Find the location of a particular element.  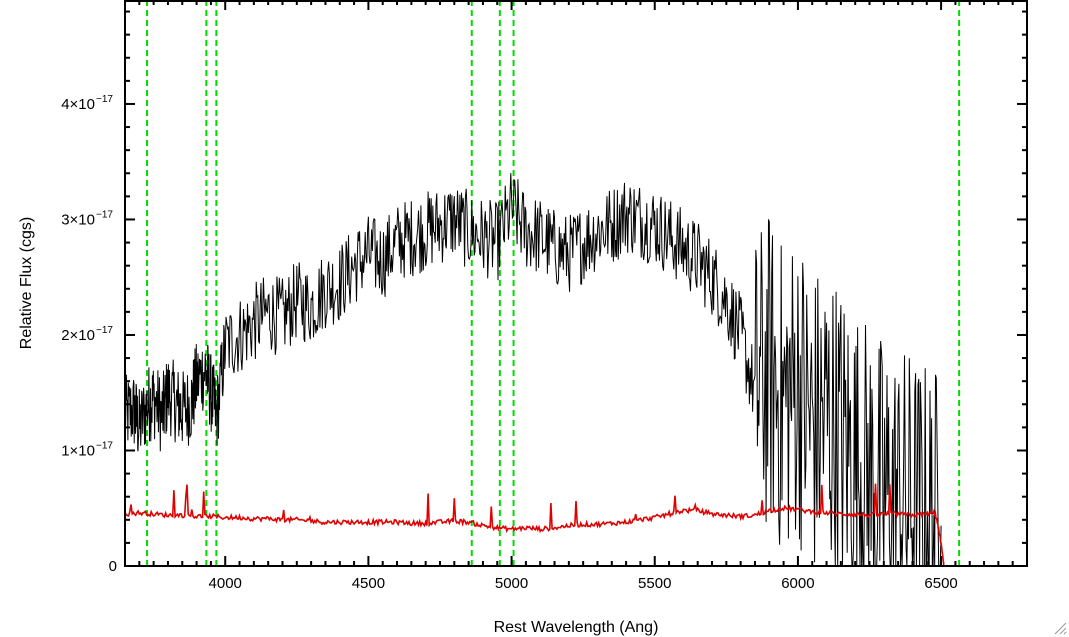

y-tick-label: 1×10 is located at coordinates (78, 450).